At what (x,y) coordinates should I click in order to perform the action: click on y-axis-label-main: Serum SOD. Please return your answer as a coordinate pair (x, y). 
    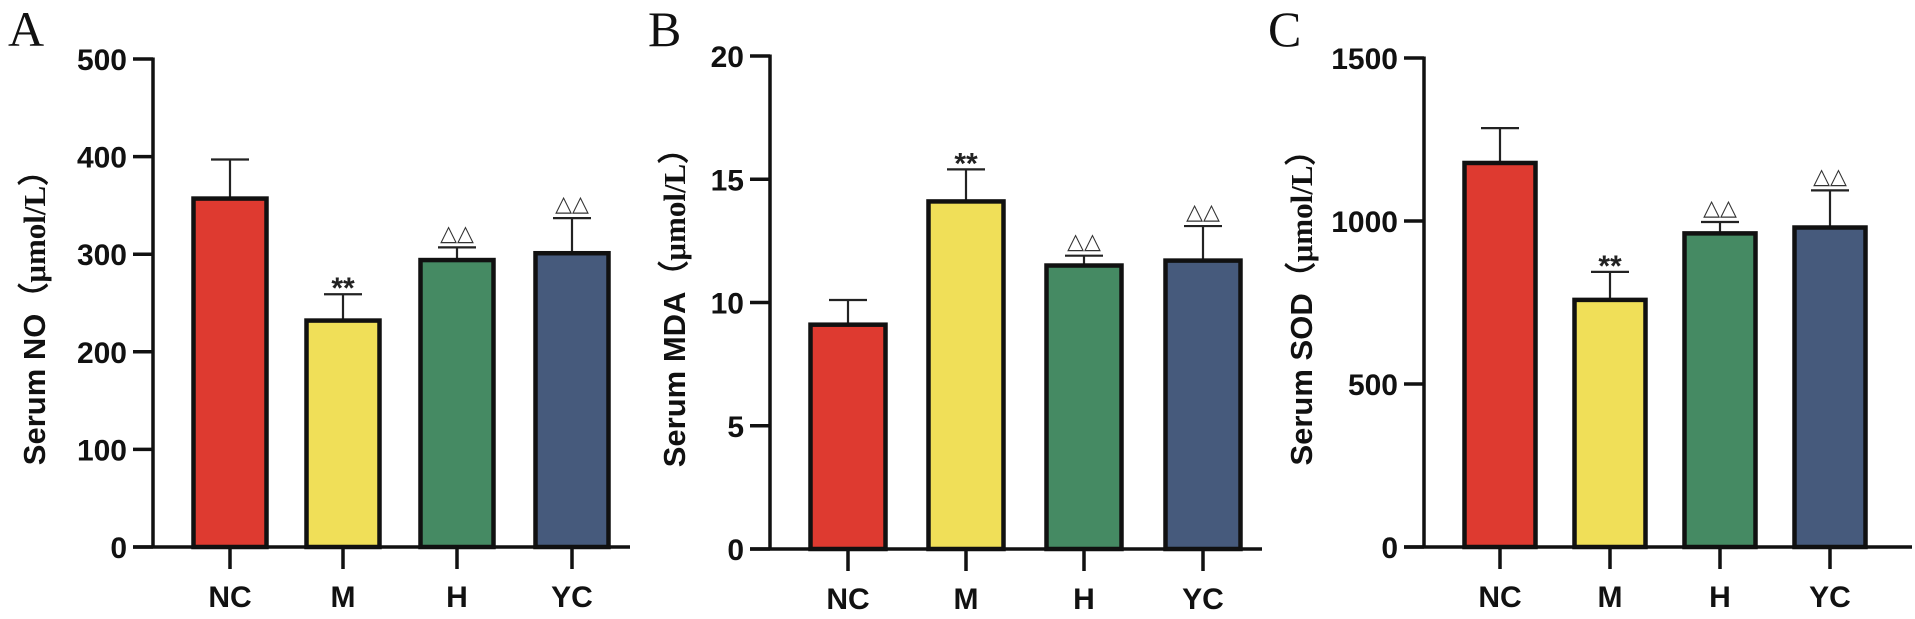
    Looking at the image, I should click on (1301, 379).